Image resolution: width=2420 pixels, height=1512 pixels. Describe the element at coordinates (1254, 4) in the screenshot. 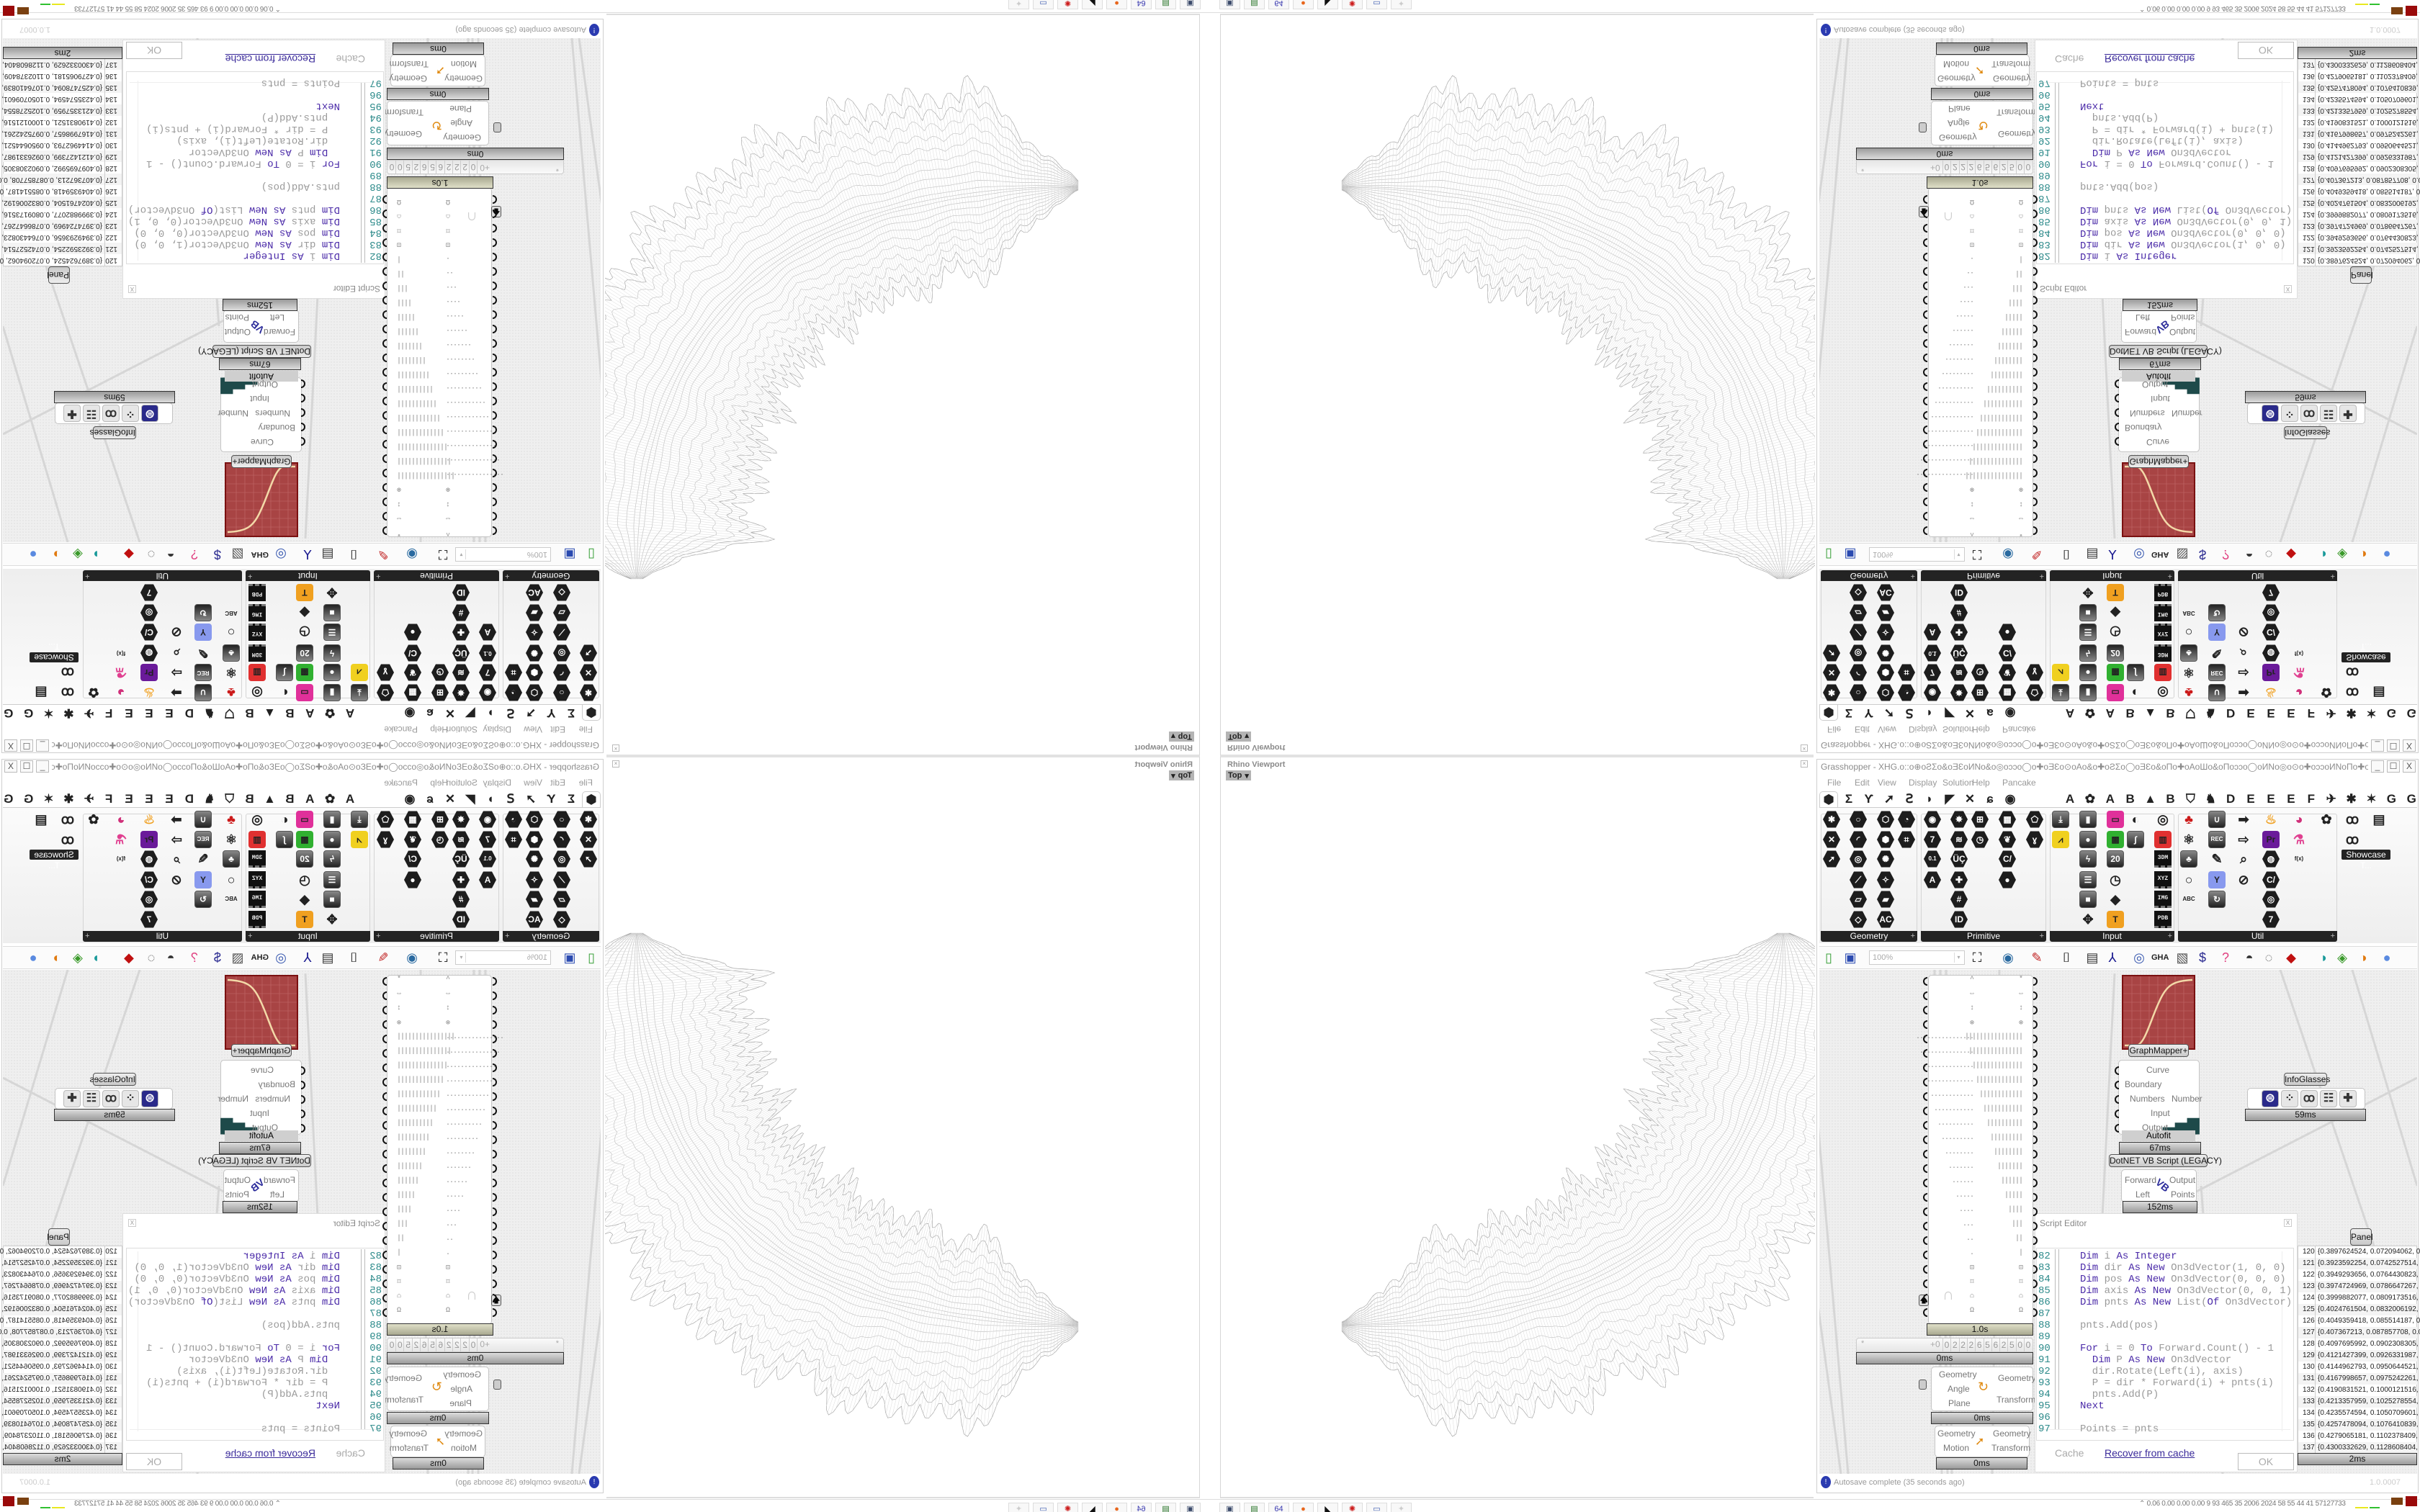

I see `green-terminal-taskbar-icon: ▤` at that location.